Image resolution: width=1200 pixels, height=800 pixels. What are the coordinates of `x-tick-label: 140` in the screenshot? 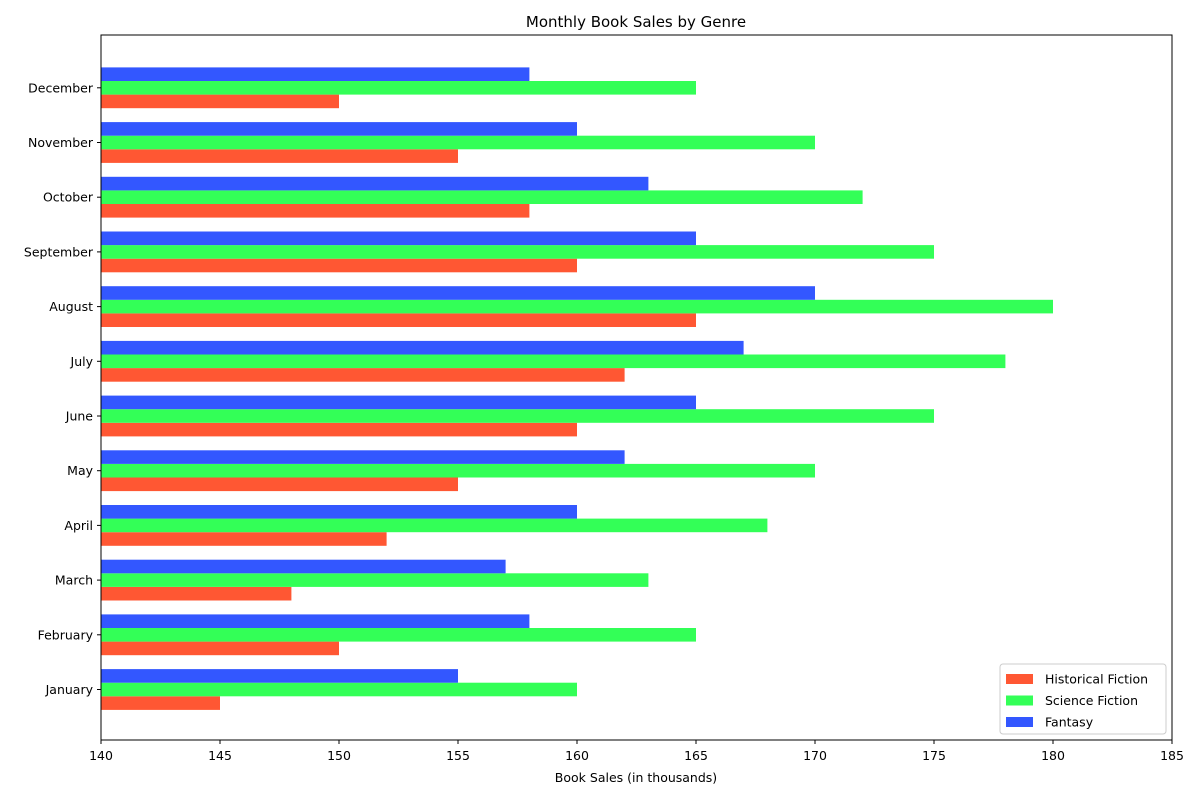 It's located at (101, 755).